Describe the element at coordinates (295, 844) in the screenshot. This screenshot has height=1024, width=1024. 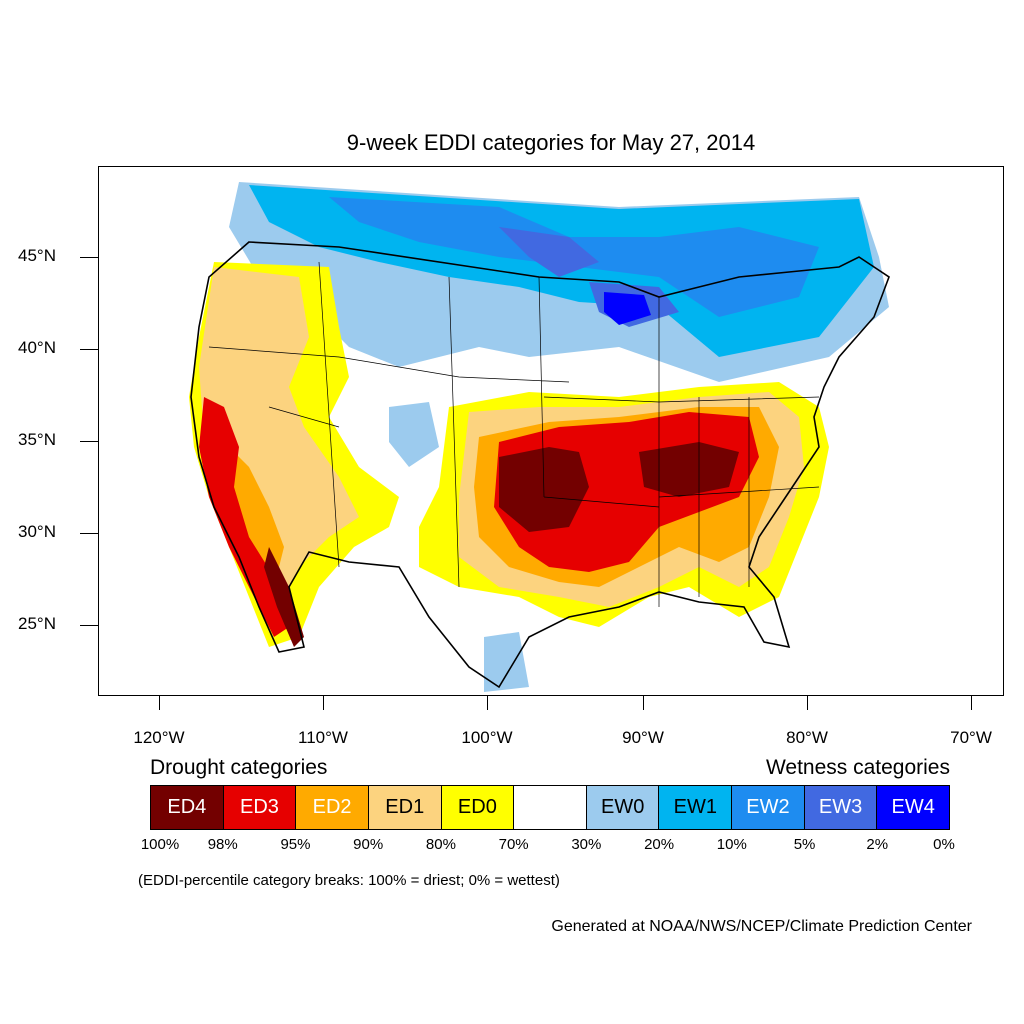
I see `percentile-label: 95%` at that location.